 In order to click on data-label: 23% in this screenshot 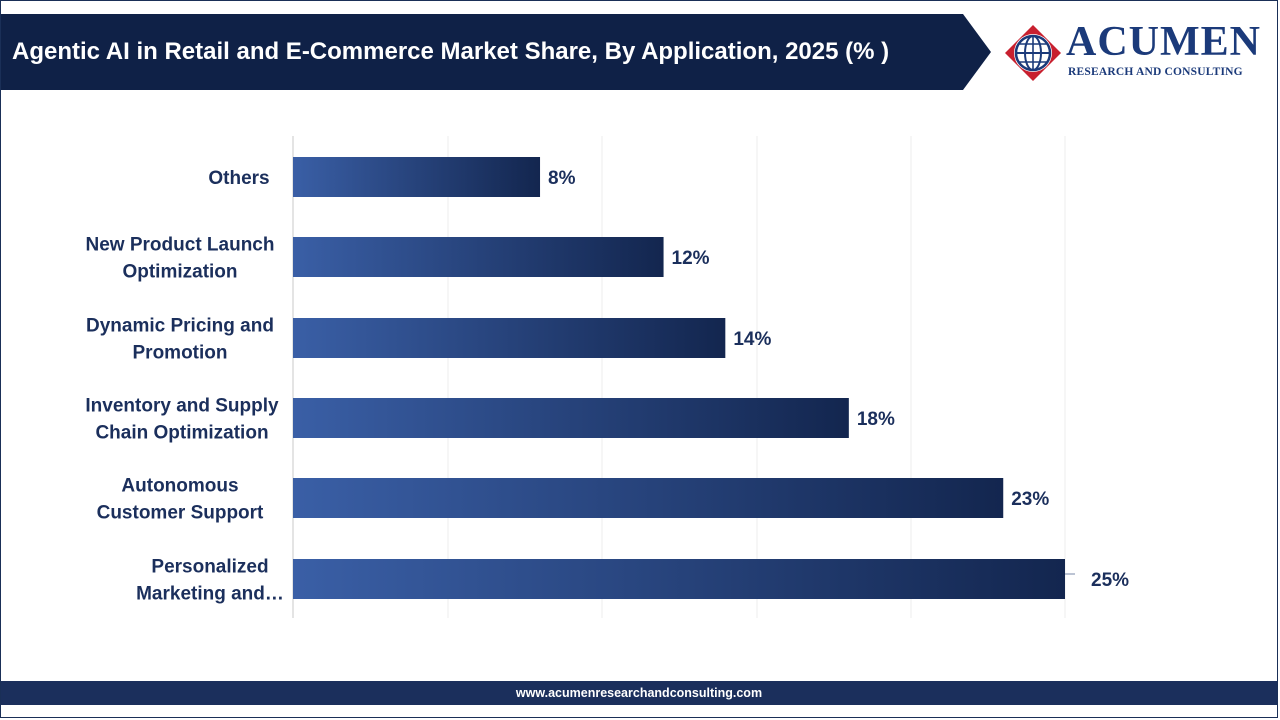, I will do `click(1030, 499)`.